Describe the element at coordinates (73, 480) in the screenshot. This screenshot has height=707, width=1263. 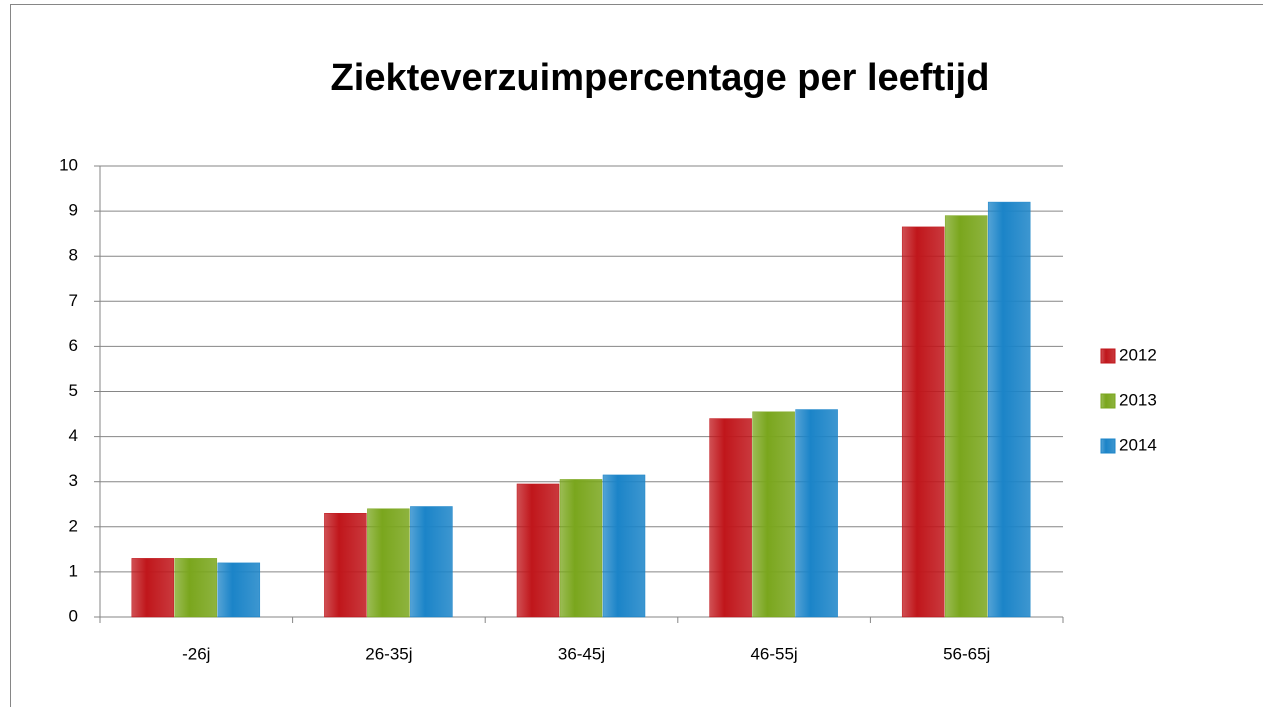
I see `y-tick-label: 3` at that location.